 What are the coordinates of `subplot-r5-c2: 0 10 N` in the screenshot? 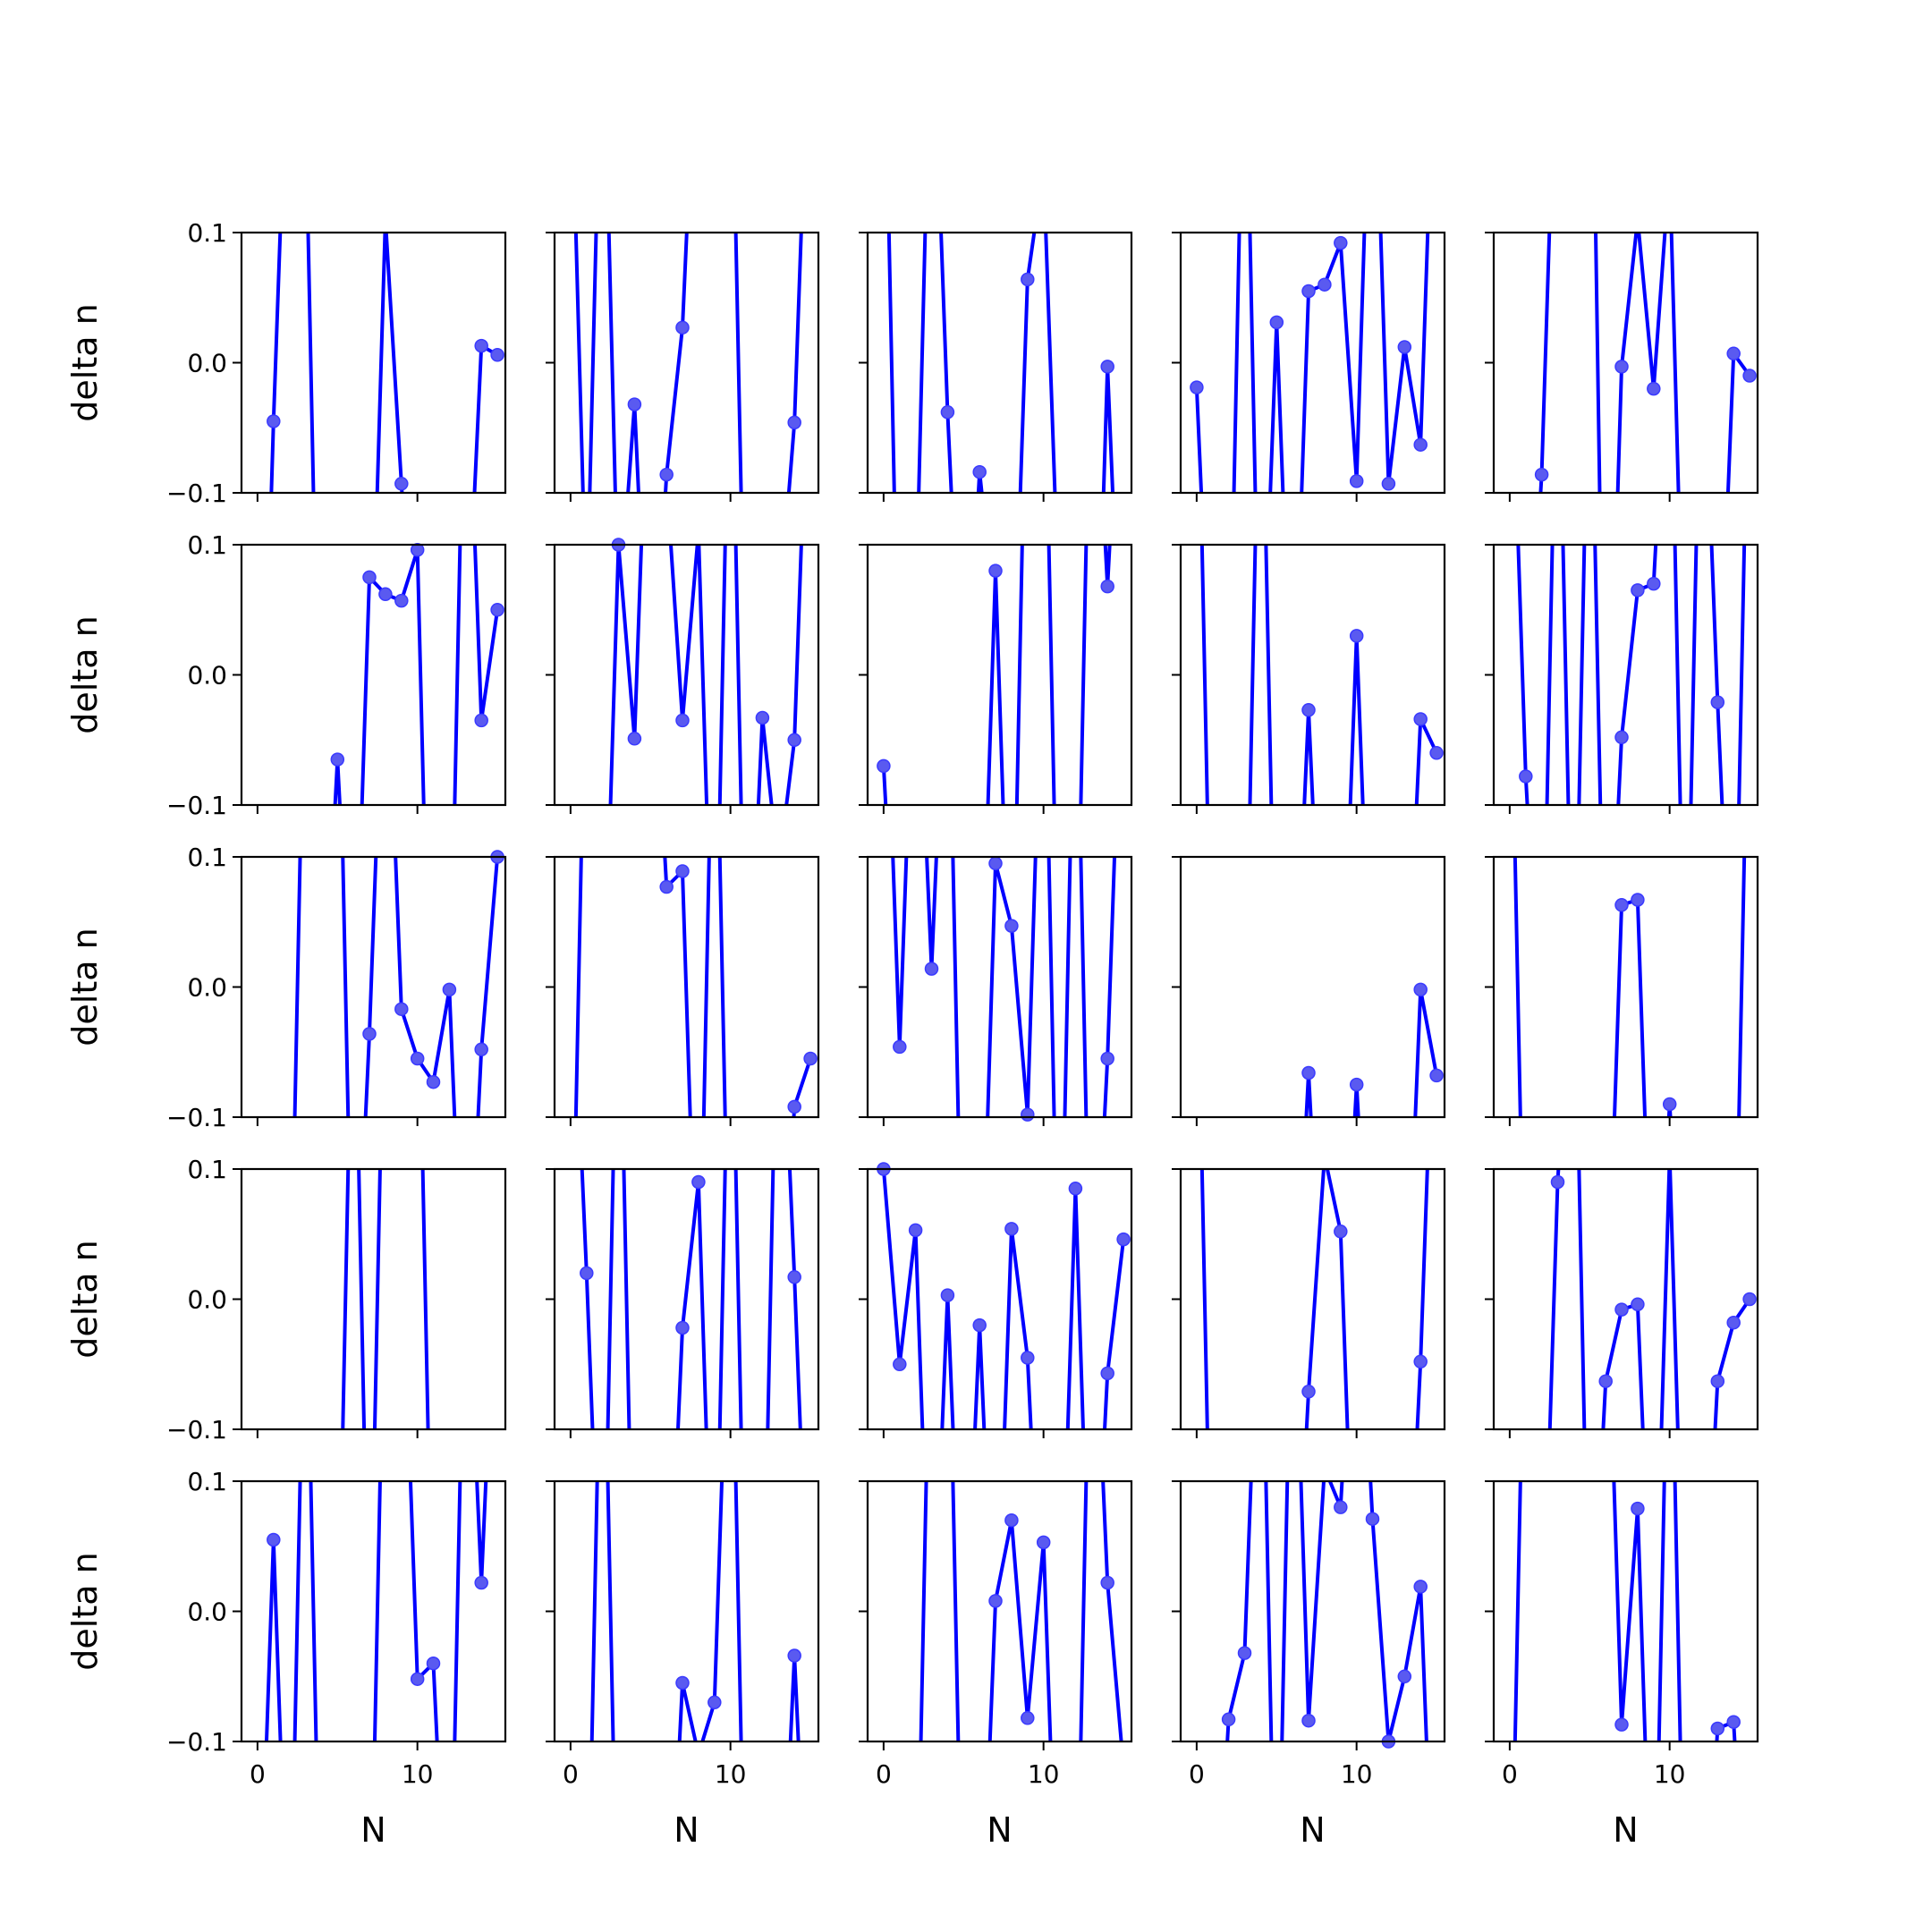 It's located at (683, 1664).